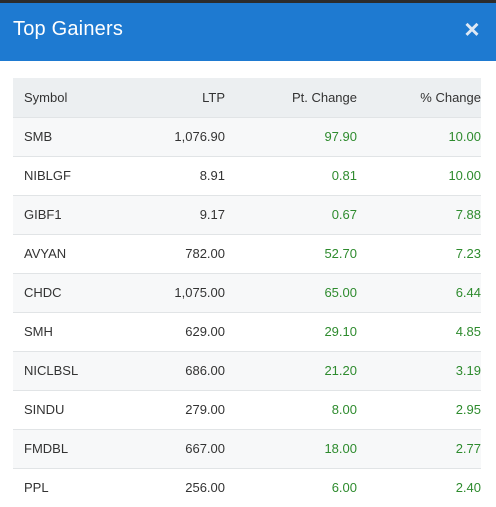 The height and width of the screenshot is (507, 496). Describe the element at coordinates (51, 370) in the screenshot. I see `symbol-cell: NICLBSL` at that location.